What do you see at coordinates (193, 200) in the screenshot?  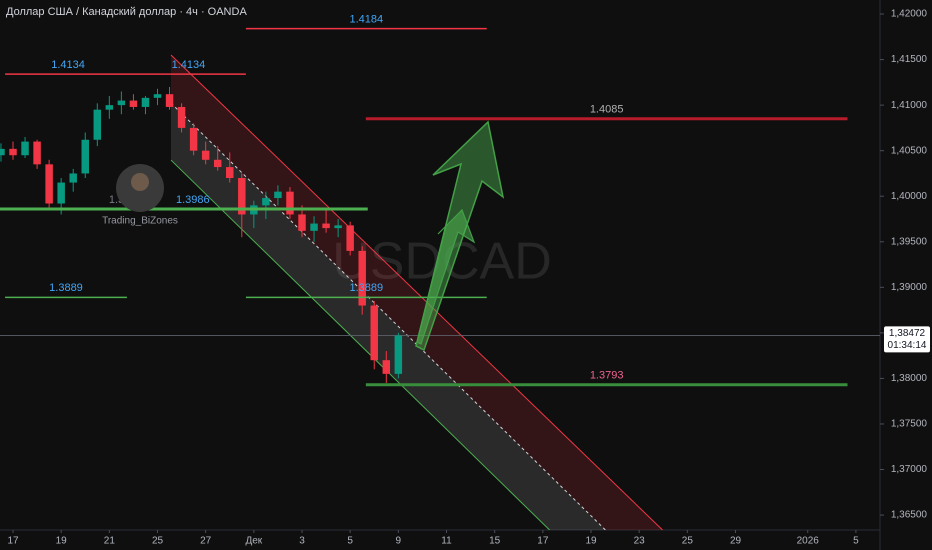 I see `level-label: 1.3986` at bounding box center [193, 200].